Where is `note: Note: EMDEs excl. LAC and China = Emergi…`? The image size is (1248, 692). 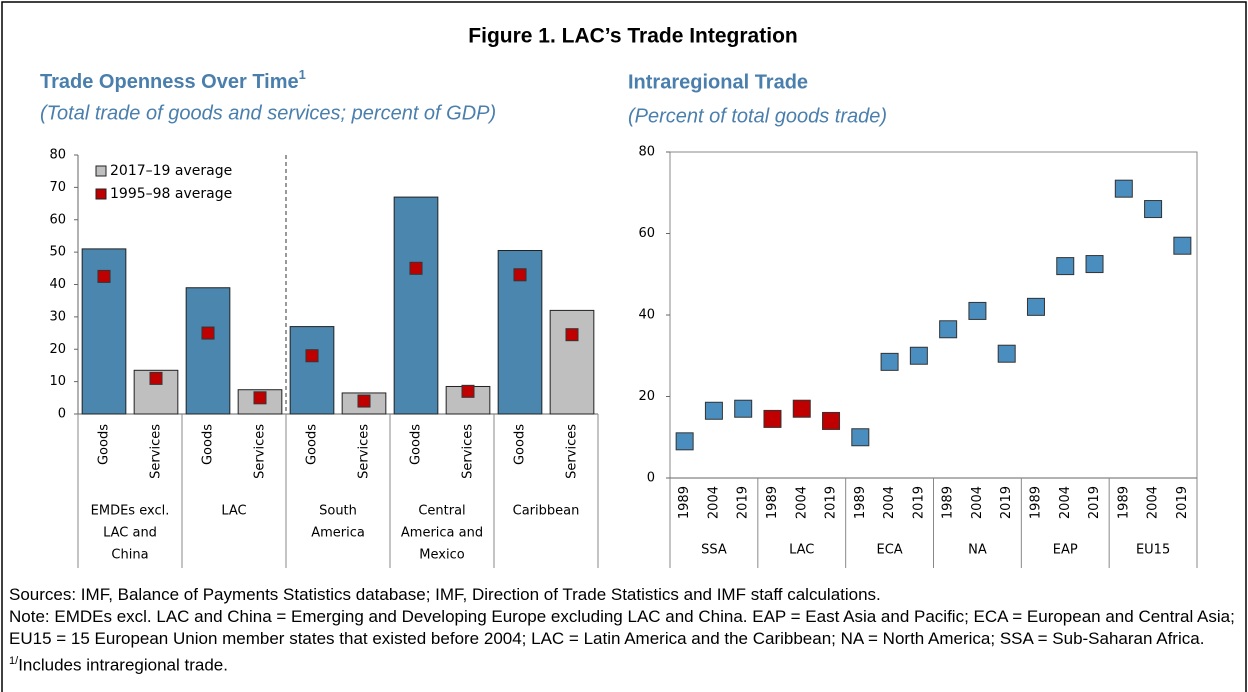
note: Note: EMDEs excl. LAC and China = Emergi… is located at coordinates (622, 627).